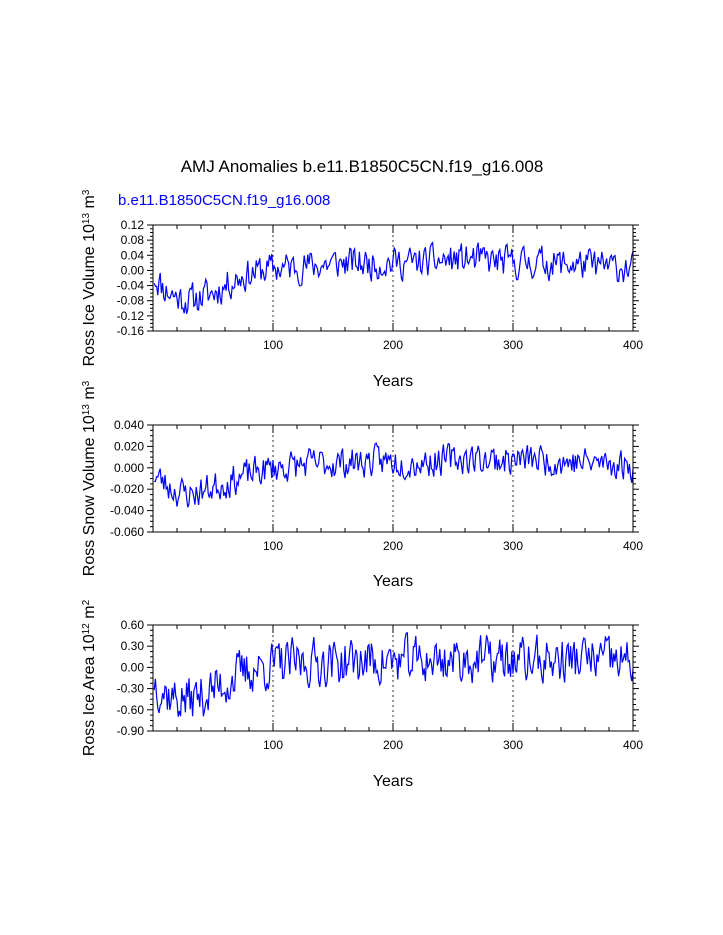 The image size is (723, 935). What do you see at coordinates (131, 316) in the screenshot?
I see `y-tick-label: -0.12` at bounding box center [131, 316].